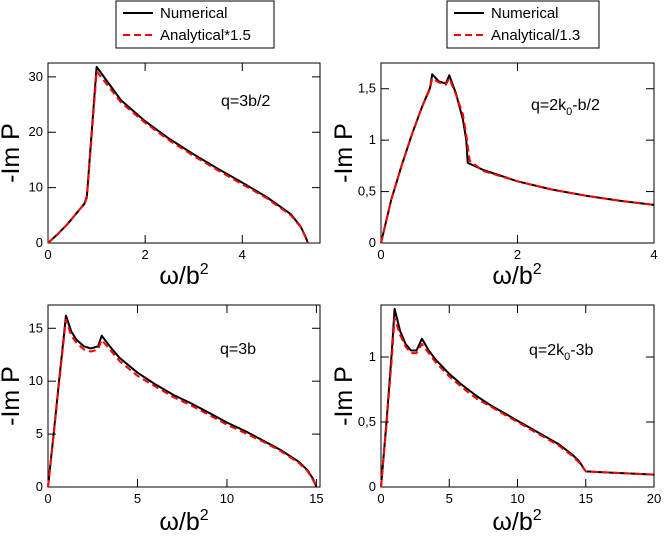 The width and height of the screenshot is (664, 542). I want to click on panel-annotation: q=3b, so click(238, 349).